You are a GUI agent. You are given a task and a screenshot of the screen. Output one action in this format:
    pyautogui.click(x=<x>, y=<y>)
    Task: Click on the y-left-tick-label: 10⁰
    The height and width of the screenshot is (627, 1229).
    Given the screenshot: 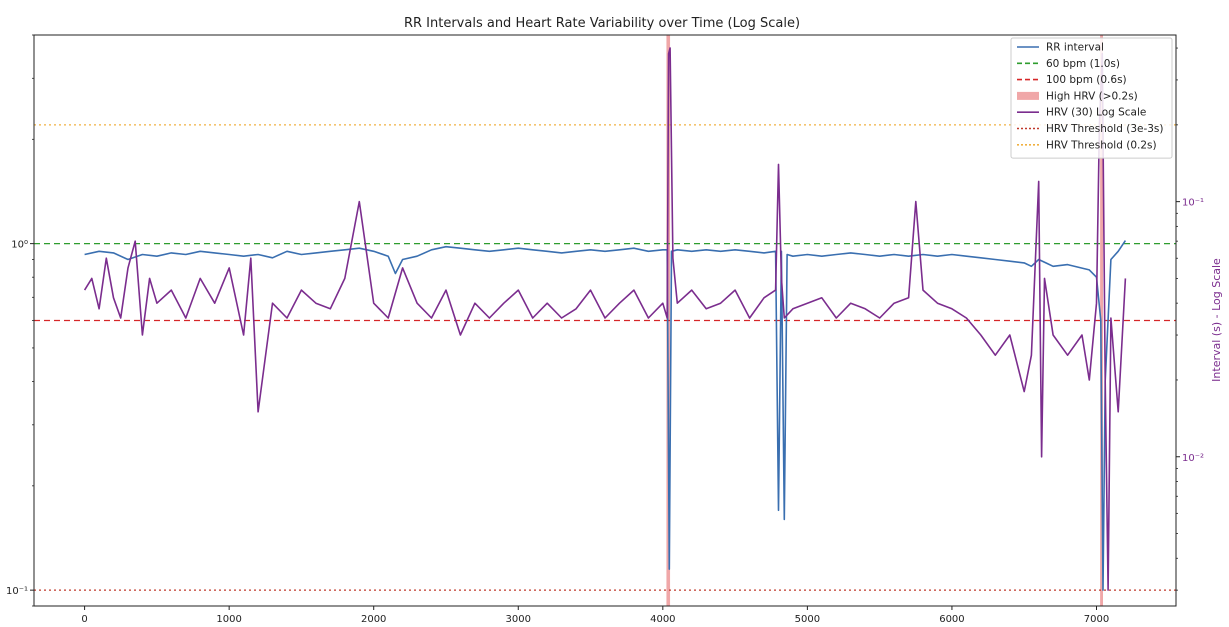 What is the action you would take?
    pyautogui.click(x=19, y=245)
    